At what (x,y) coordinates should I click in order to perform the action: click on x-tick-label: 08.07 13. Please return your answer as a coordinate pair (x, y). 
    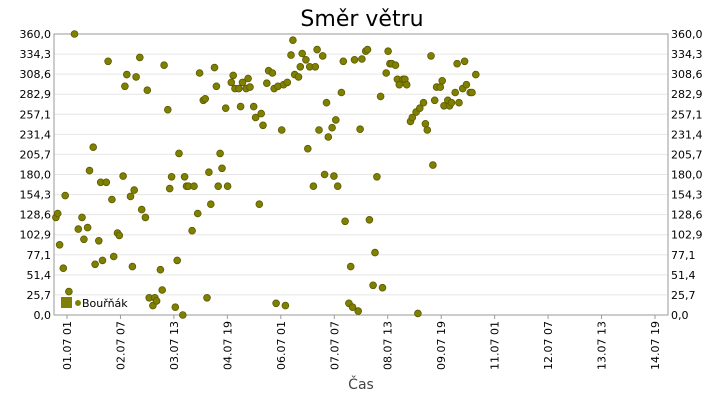
    Looking at the image, I should click on (388, 345).